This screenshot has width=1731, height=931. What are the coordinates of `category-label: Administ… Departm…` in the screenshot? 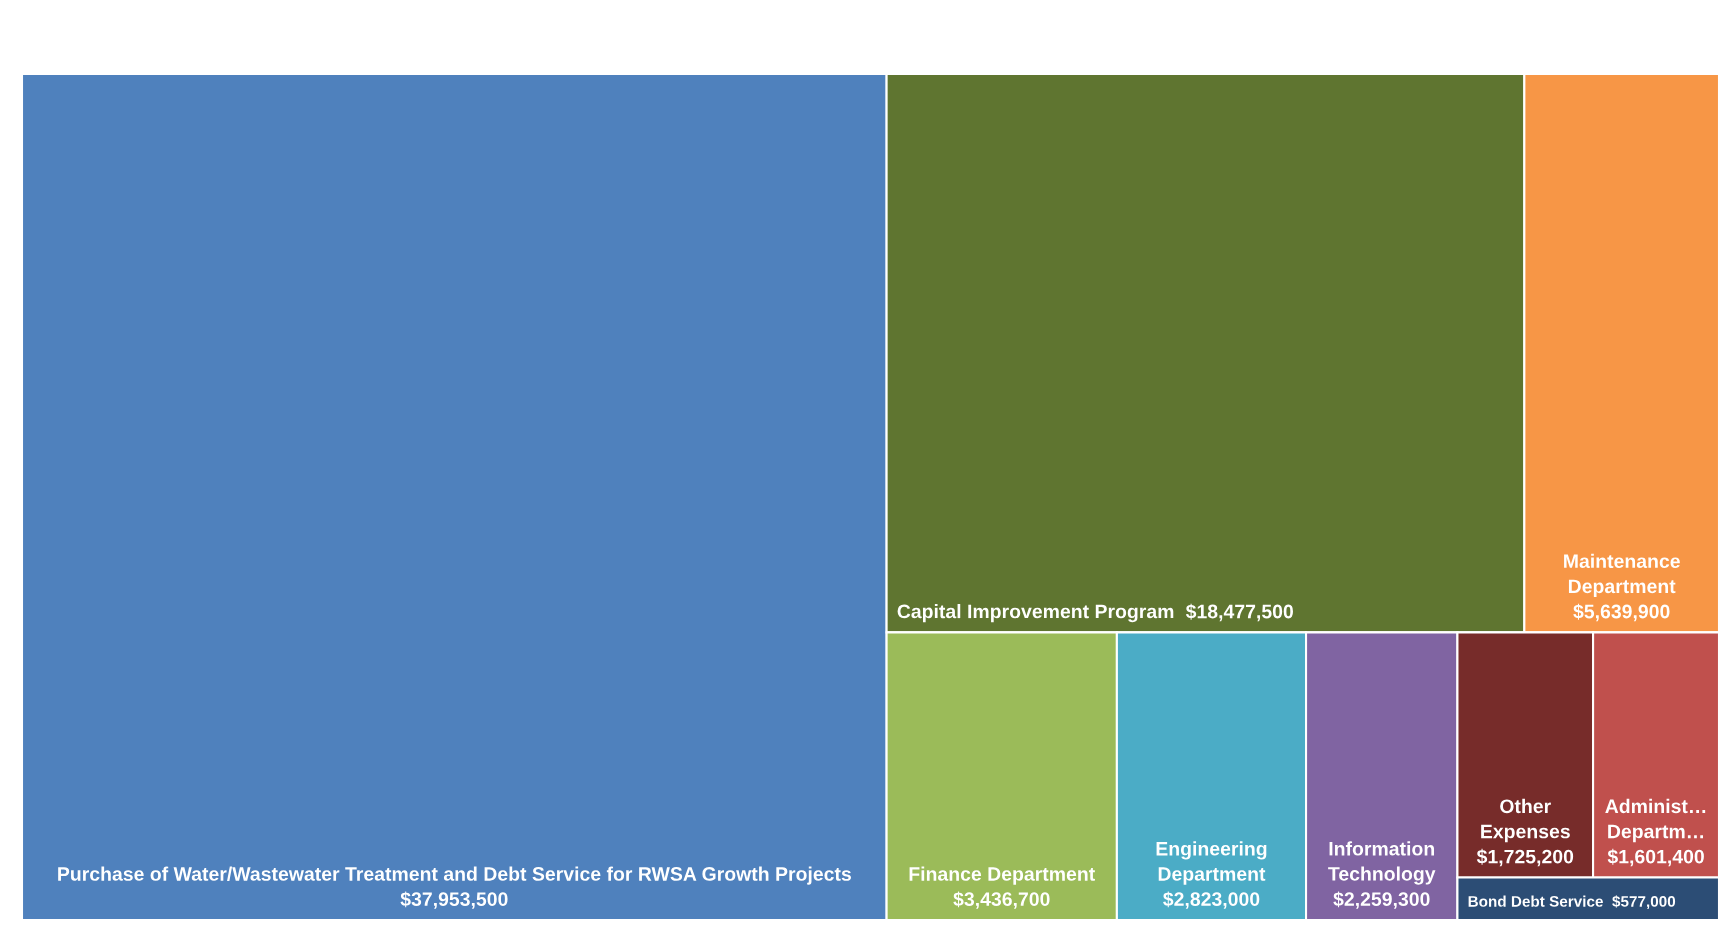 It's located at (1655, 820).